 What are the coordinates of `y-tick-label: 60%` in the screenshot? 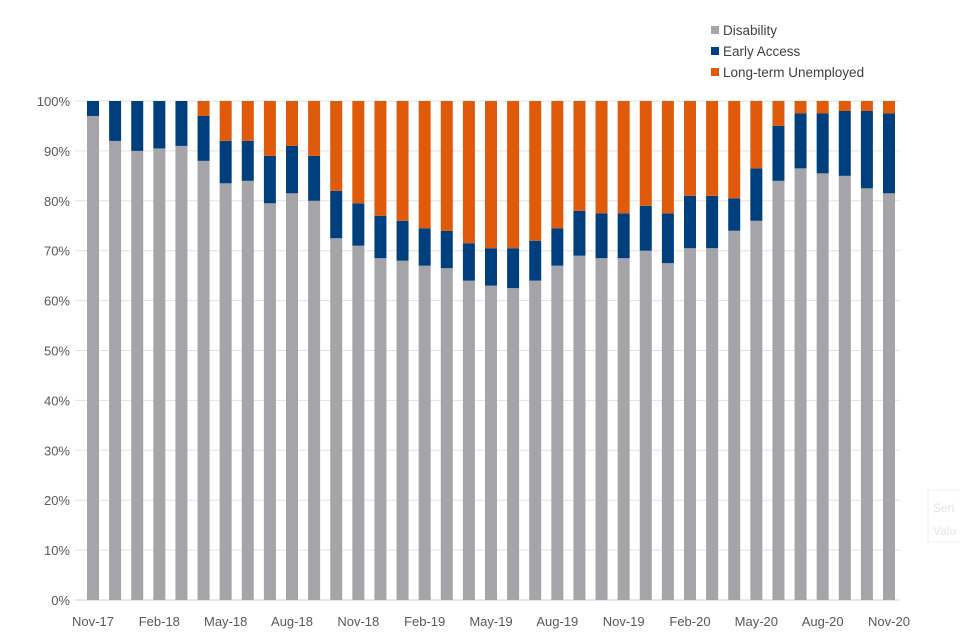 It's located at (57, 301).